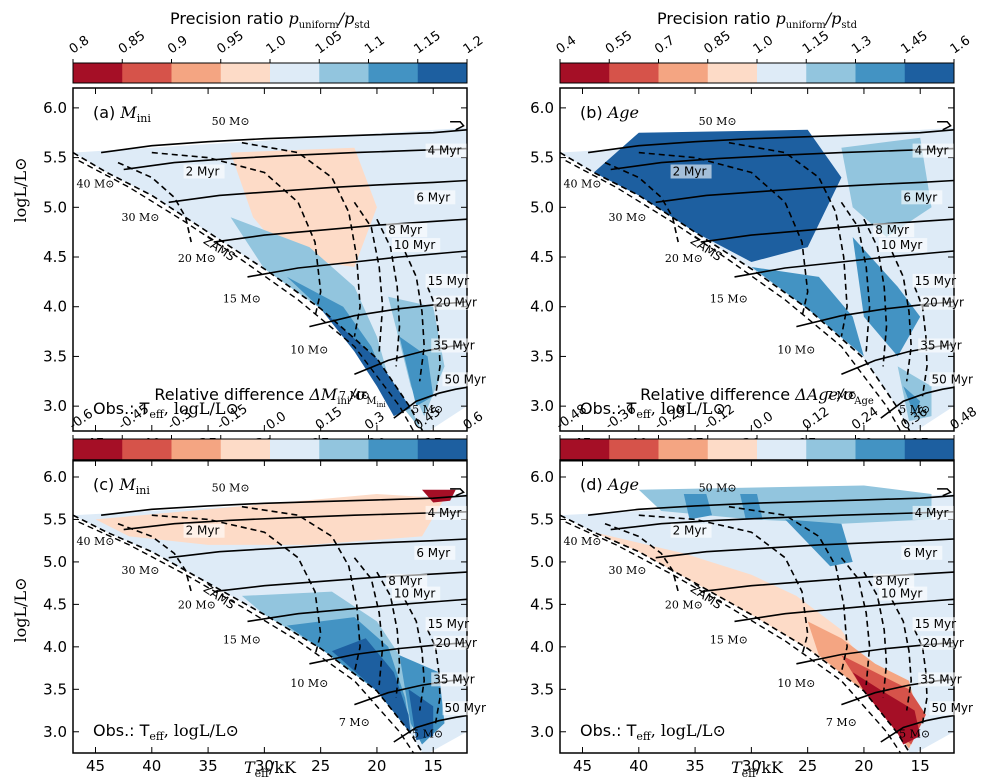 The width and height of the screenshot is (981, 782). What do you see at coordinates (684, 258) in the screenshot?
I see `mass-label: 20 M⊙` at bounding box center [684, 258].